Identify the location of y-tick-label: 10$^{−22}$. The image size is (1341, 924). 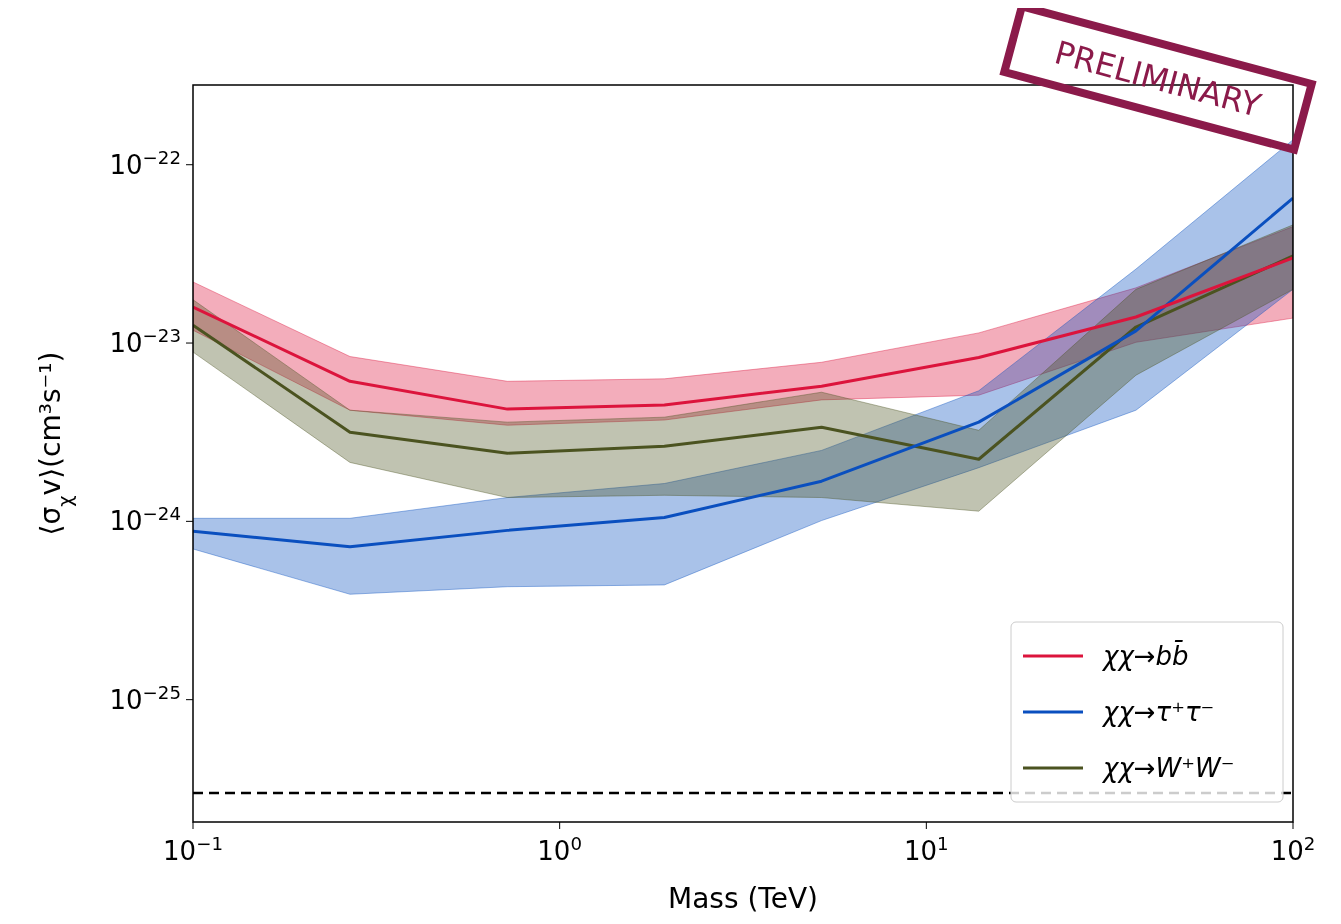
(145, 163).